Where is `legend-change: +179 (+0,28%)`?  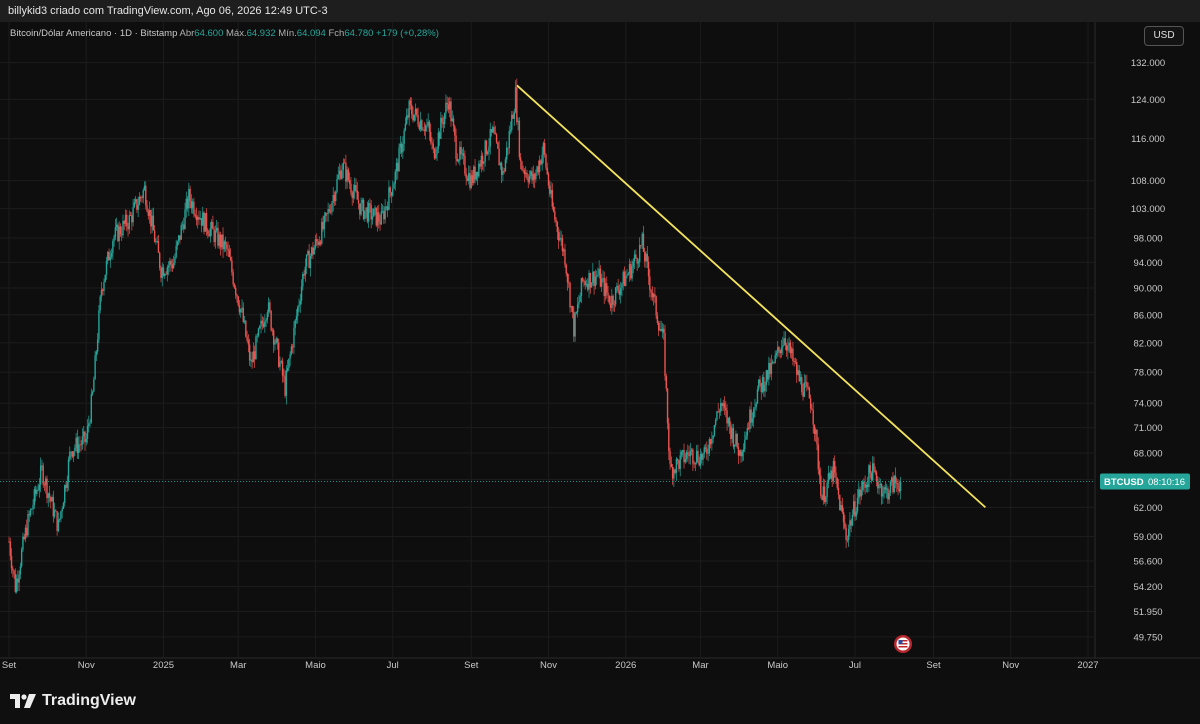 legend-change: +179 (+0,28%) is located at coordinates (407, 33).